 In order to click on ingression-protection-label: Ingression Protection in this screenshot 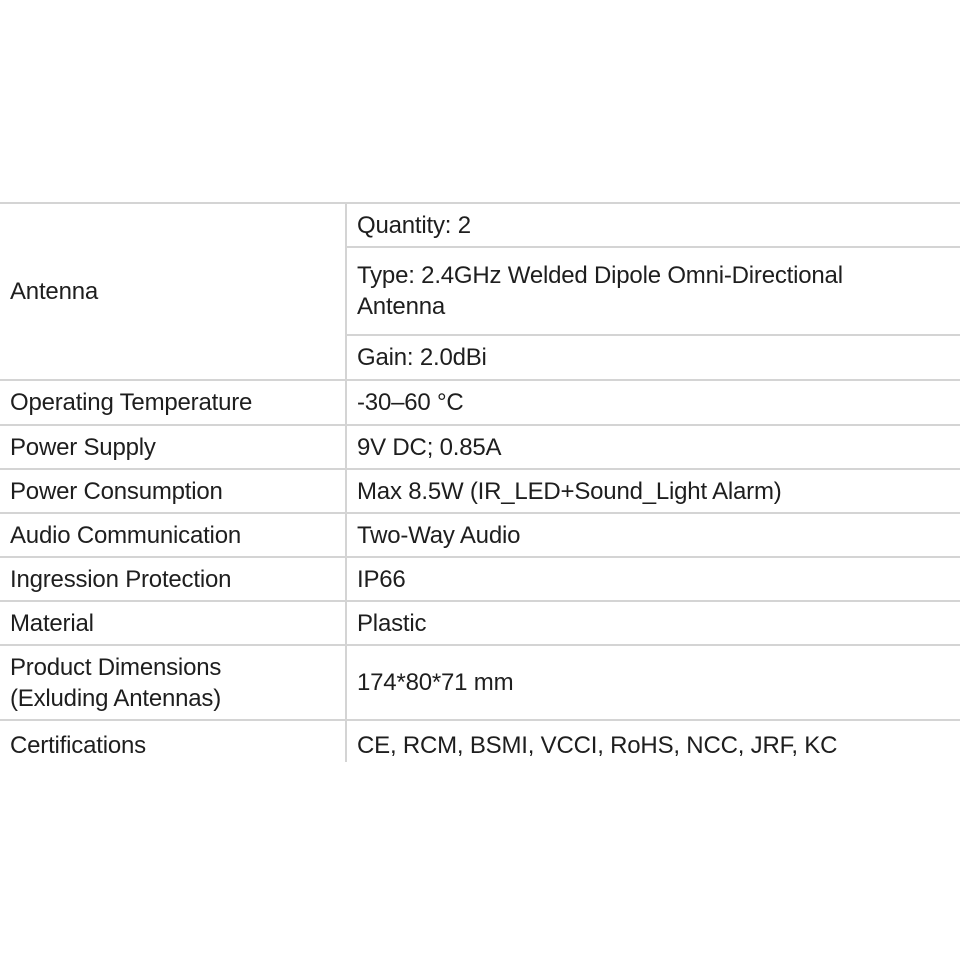, I will do `click(121, 579)`.